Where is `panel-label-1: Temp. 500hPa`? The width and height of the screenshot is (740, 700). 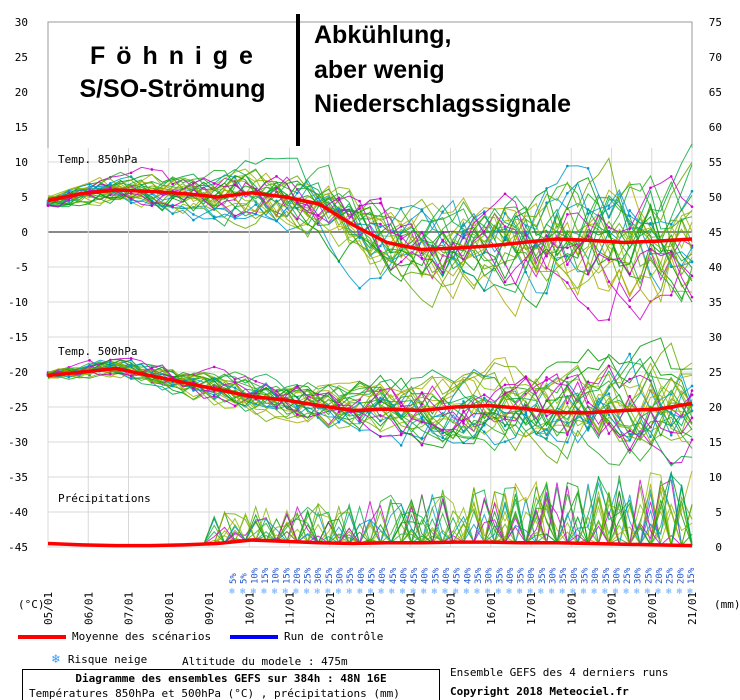 panel-label-1: Temp. 500hPa is located at coordinates (97, 351).